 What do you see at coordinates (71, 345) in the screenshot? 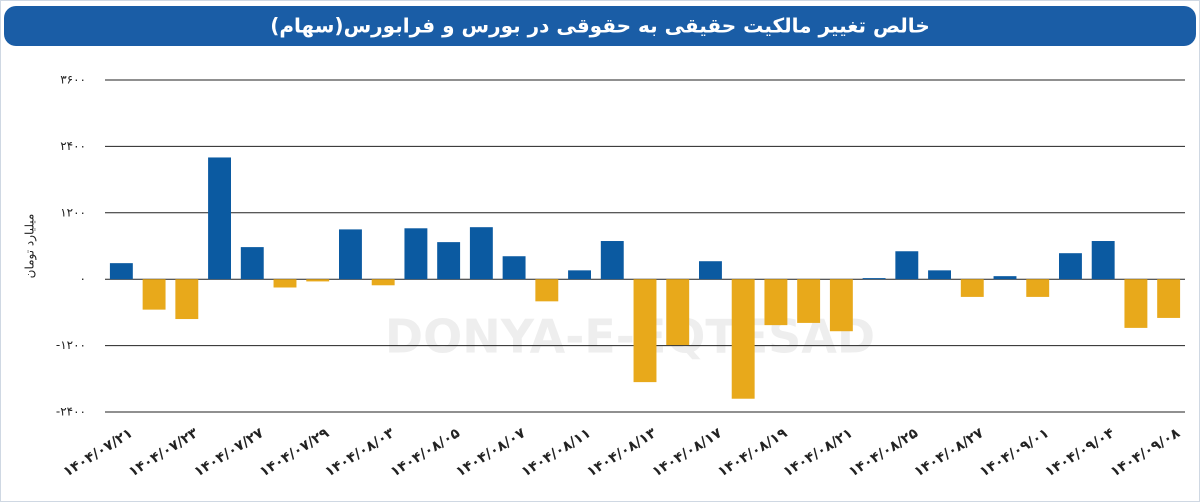
I see `y-tick-label: -۱۲۰۰` at bounding box center [71, 345].